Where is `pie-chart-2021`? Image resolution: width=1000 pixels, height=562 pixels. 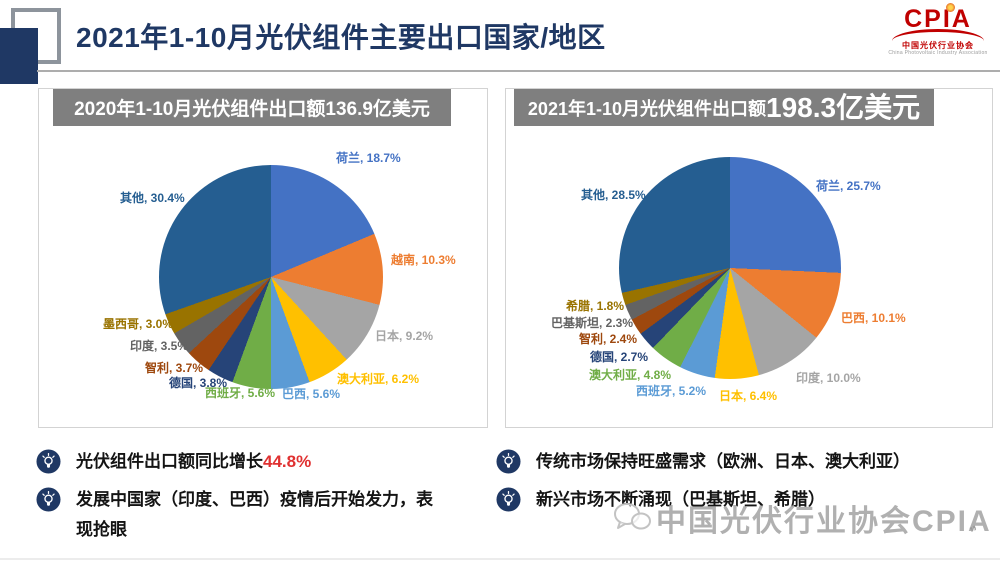
pie-chart-2021 is located at coordinates (730, 268).